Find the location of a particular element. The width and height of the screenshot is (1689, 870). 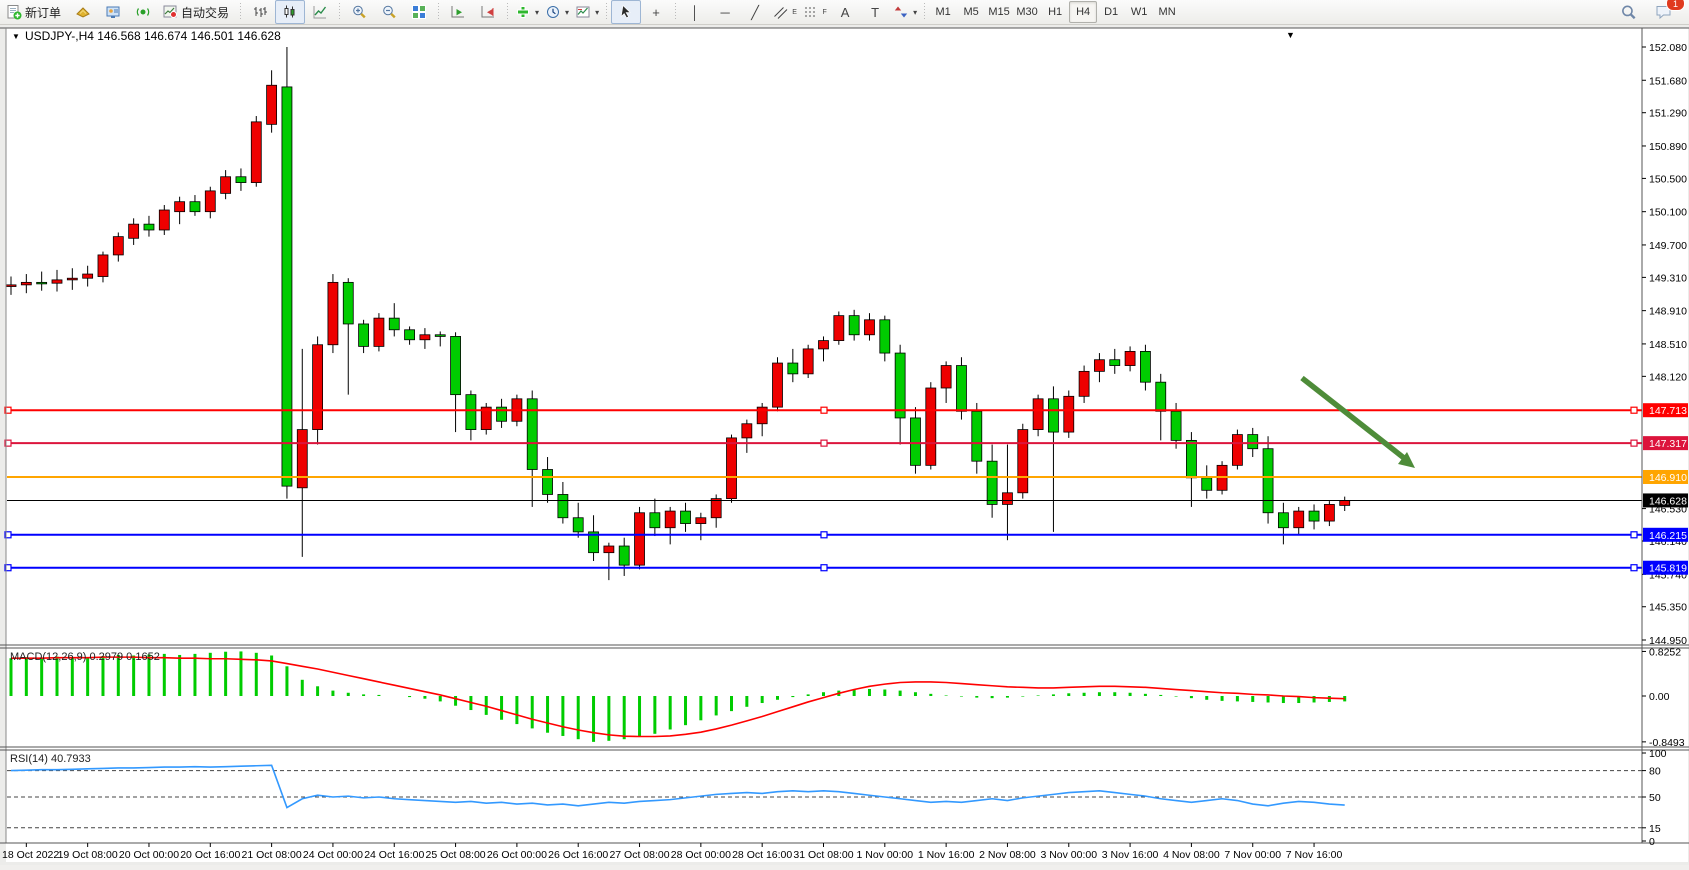

tile-windows-button is located at coordinates (419, 12).